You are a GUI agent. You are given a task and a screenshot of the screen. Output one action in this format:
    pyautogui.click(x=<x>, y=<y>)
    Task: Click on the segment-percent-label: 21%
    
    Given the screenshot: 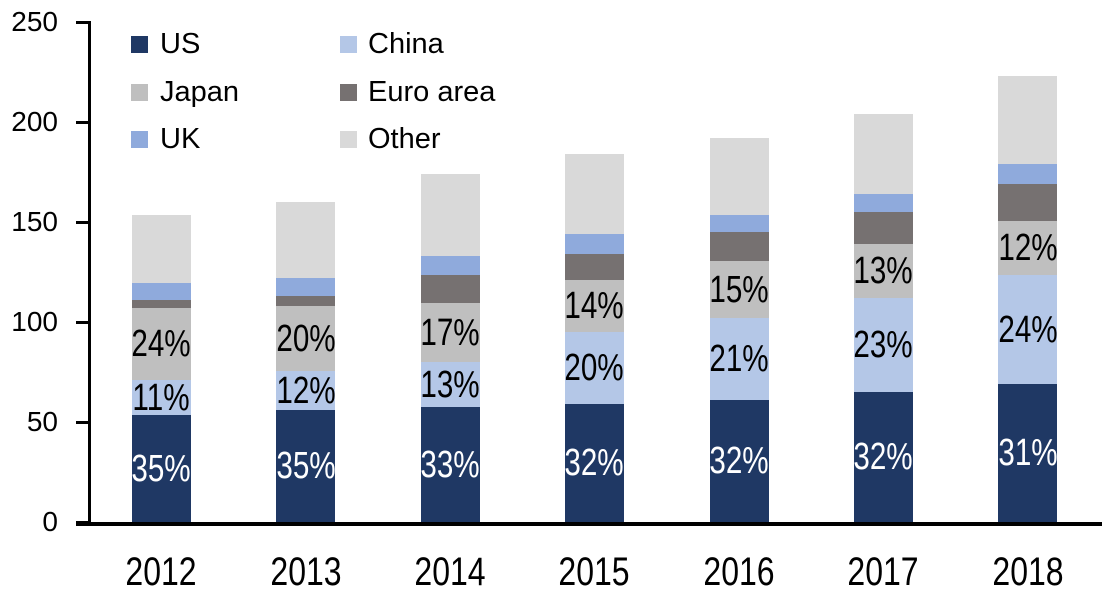 What is the action you would take?
    pyautogui.click(x=739, y=359)
    